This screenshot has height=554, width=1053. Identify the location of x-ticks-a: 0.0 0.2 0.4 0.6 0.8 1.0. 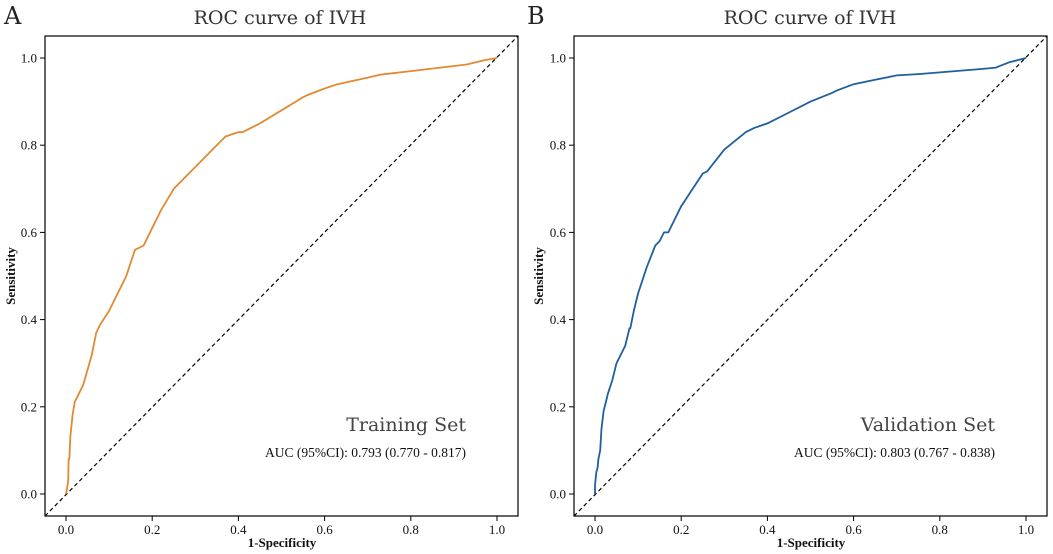
(281, 526).